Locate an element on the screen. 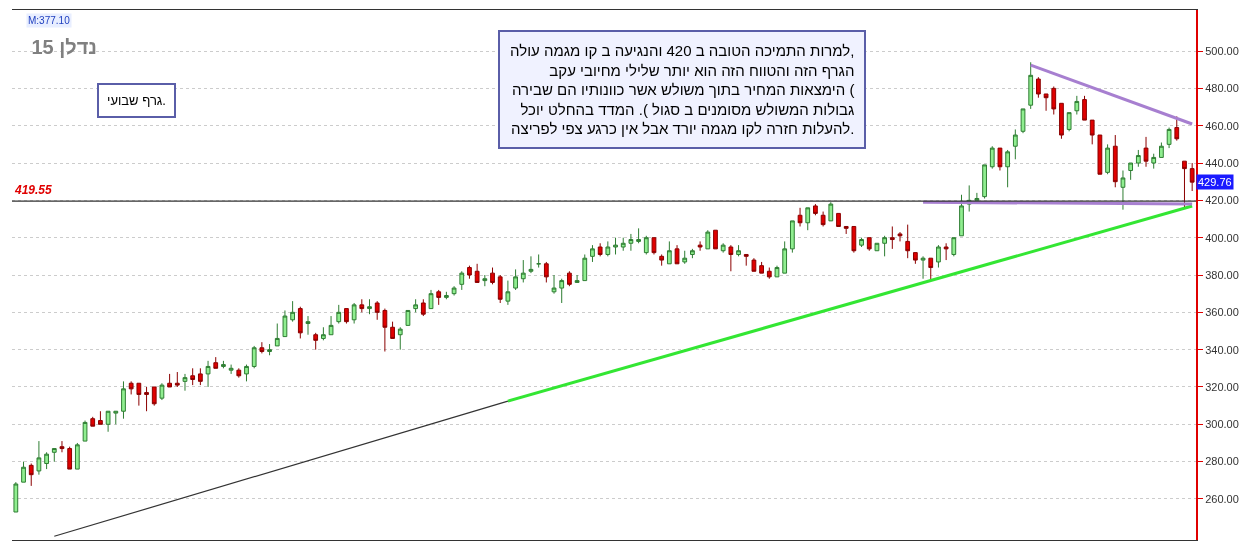 The image size is (1256, 550). ref-line-label: 419.55 is located at coordinates (33, 190).